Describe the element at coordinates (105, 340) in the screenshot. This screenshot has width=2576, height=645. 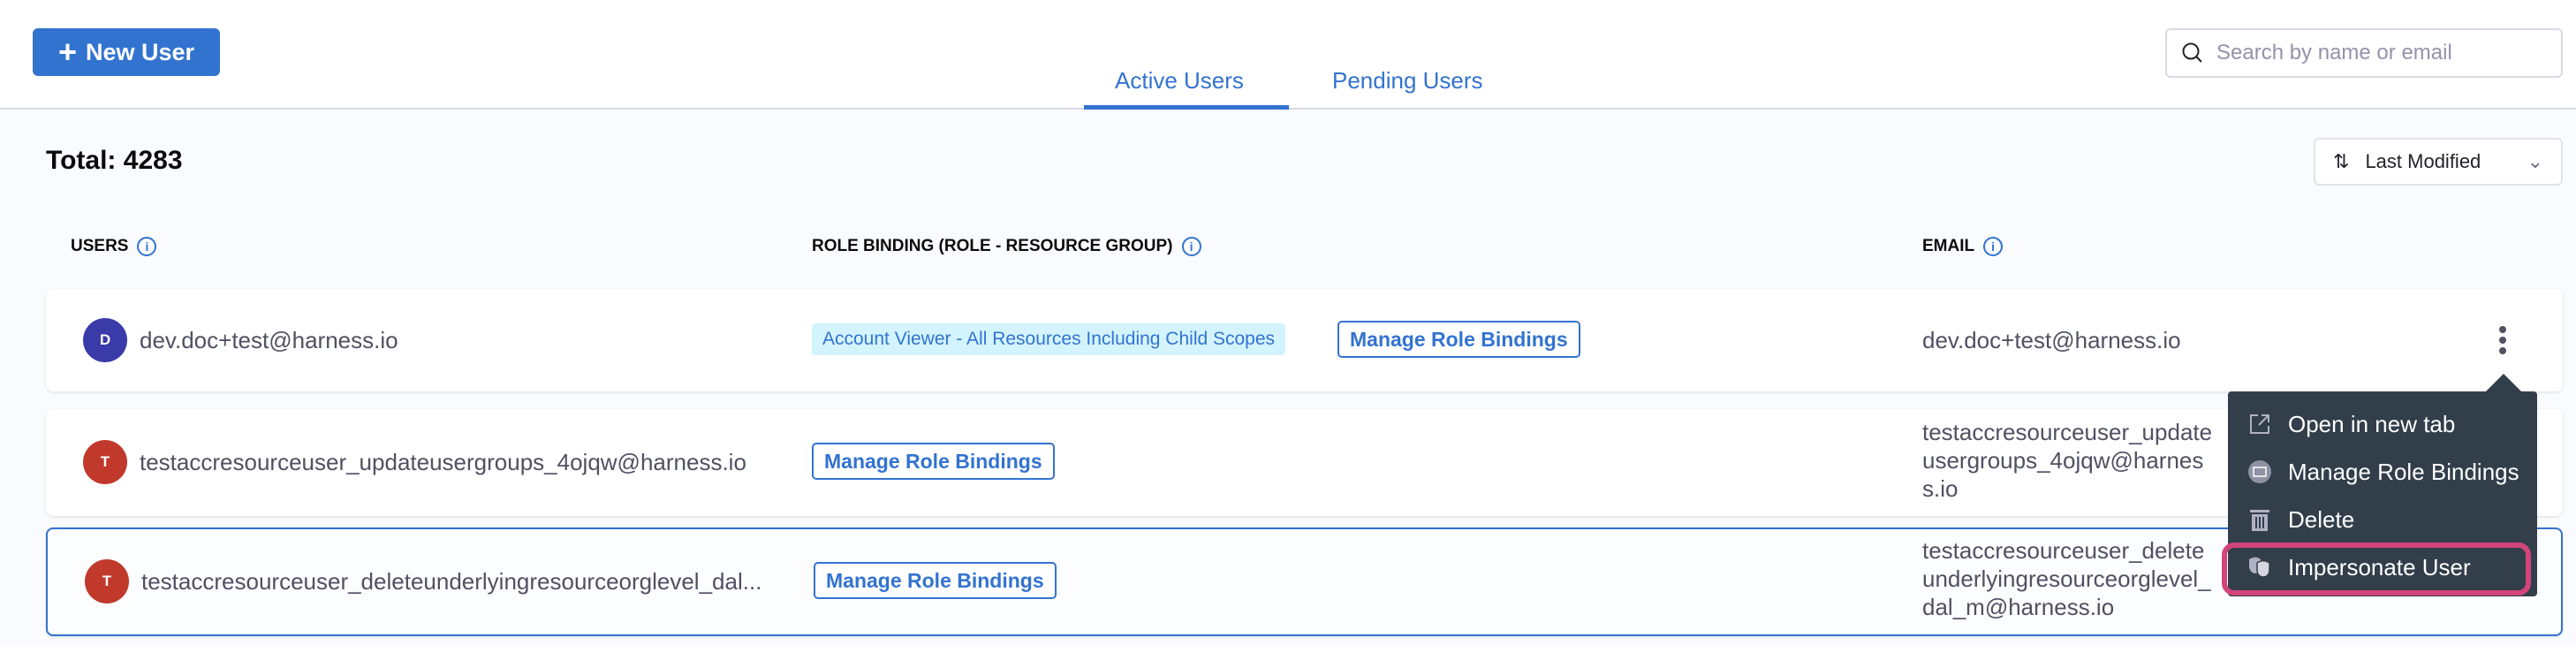
I see `avatar: D` at that location.